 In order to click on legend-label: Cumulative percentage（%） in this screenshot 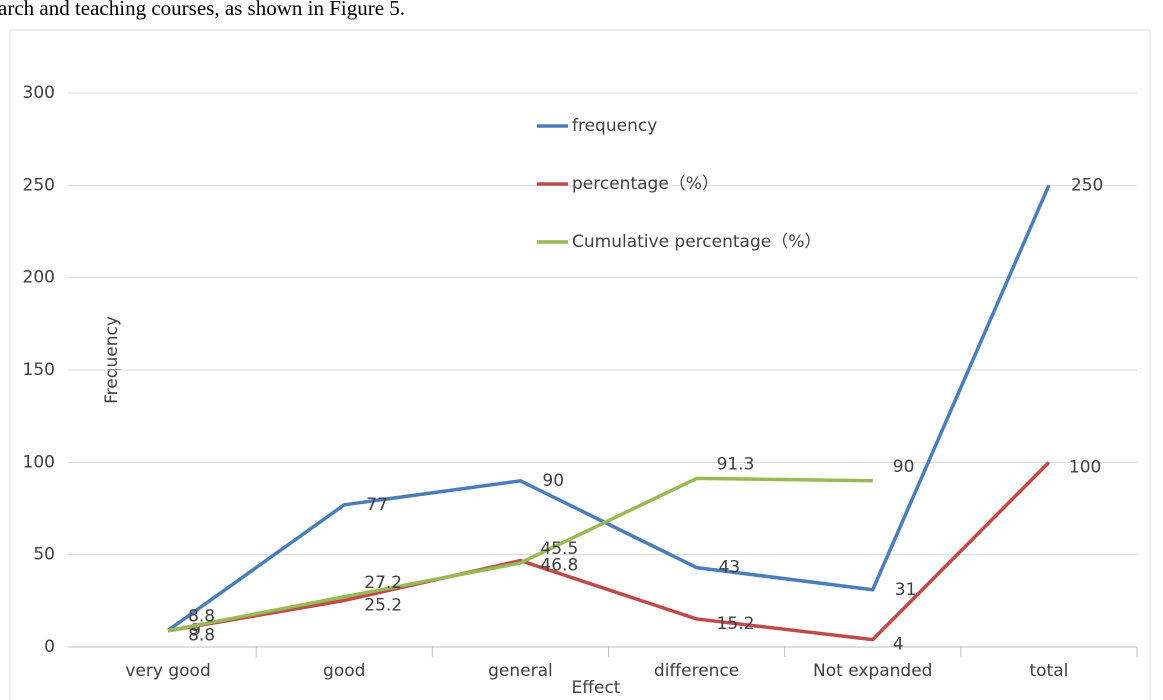, I will do `click(696, 242)`.